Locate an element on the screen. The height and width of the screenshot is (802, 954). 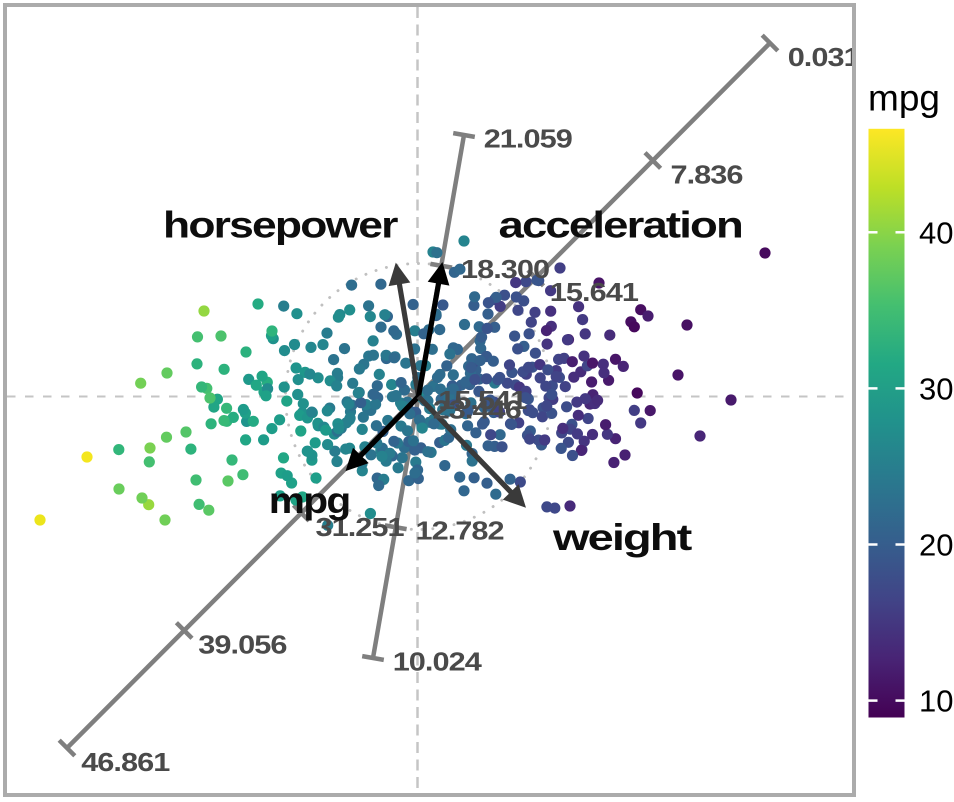
svg-text: 40 is located at coordinates (936, 232).